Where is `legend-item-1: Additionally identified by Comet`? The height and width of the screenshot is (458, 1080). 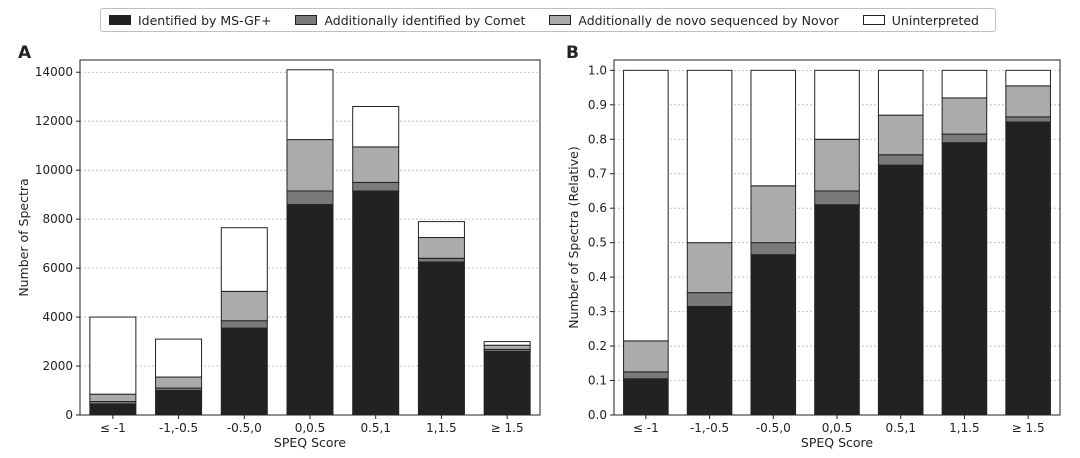 legend-item-1: Additionally identified by Comet is located at coordinates (410, 20).